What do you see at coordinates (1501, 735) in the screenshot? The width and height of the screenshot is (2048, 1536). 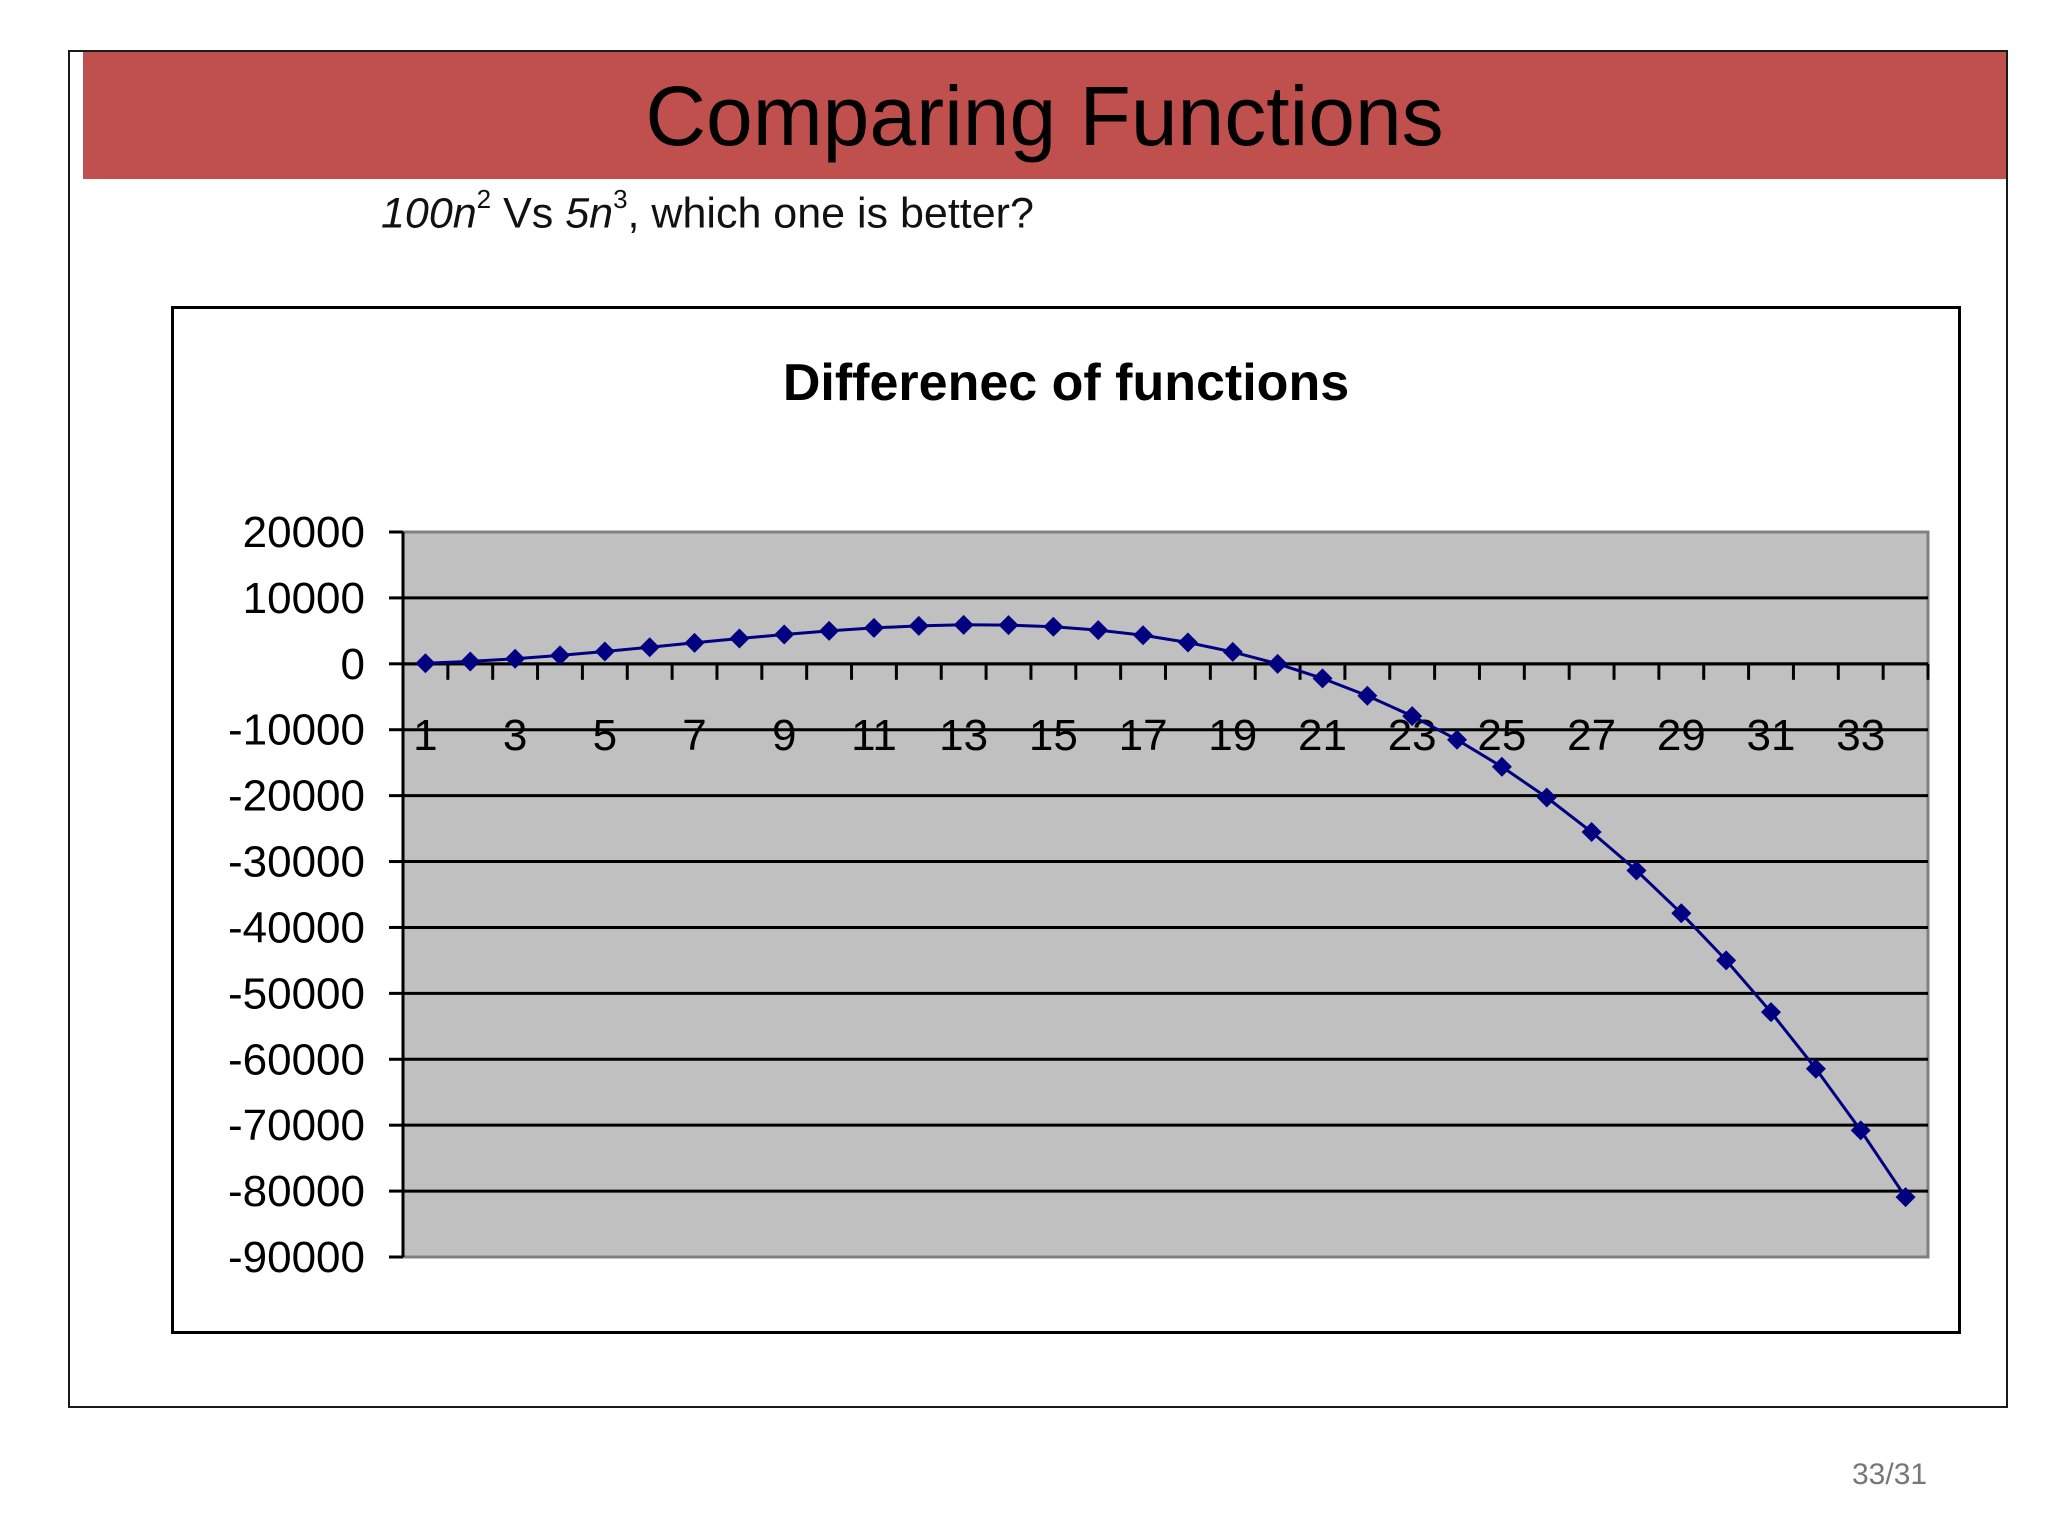 I see `x-tick-label: 25` at bounding box center [1501, 735].